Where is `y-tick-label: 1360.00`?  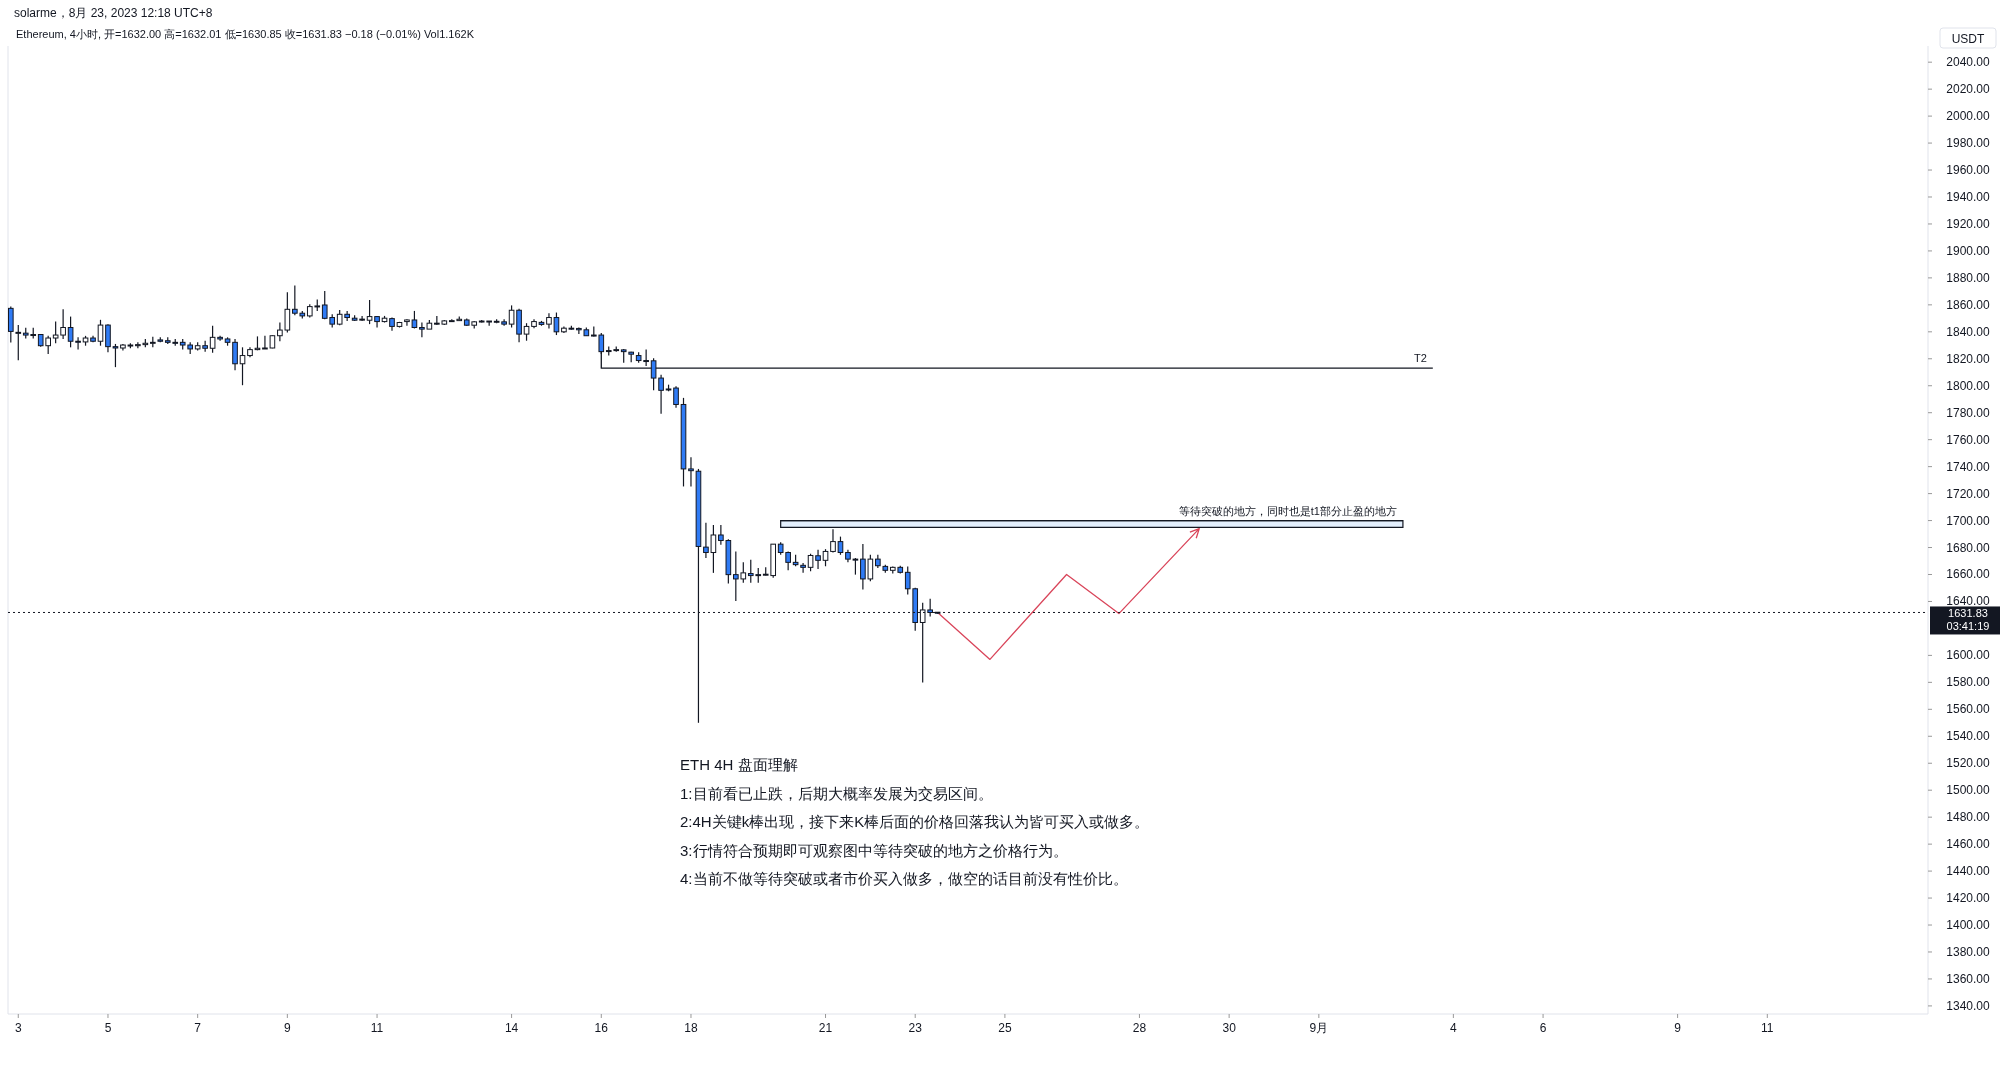 y-tick-label: 1360.00 is located at coordinates (1968, 978).